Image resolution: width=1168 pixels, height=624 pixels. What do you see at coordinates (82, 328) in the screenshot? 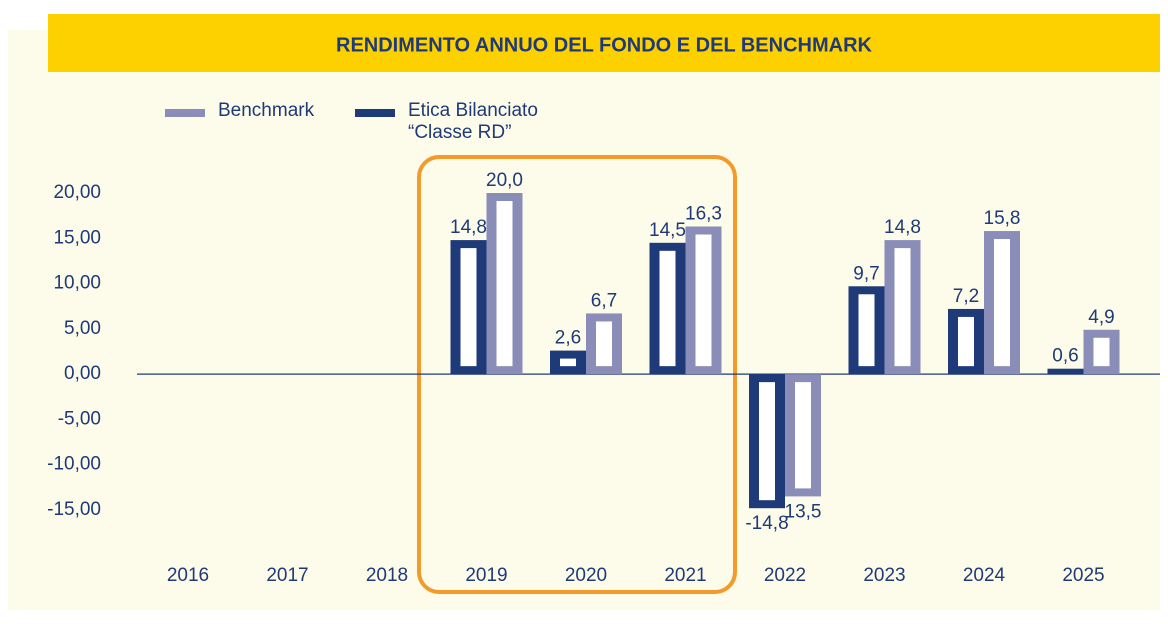
I see `y-tick-label: 5,00` at bounding box center [82, 328].